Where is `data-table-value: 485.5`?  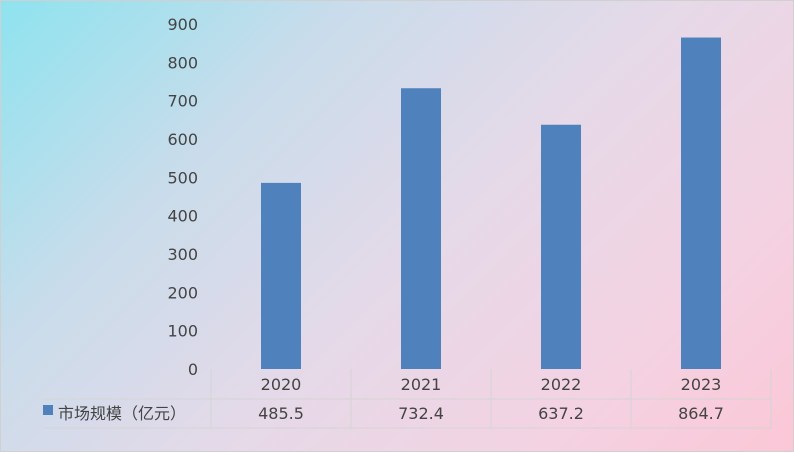 data-table-value: 485.5 is located at coordinates (281, 413).